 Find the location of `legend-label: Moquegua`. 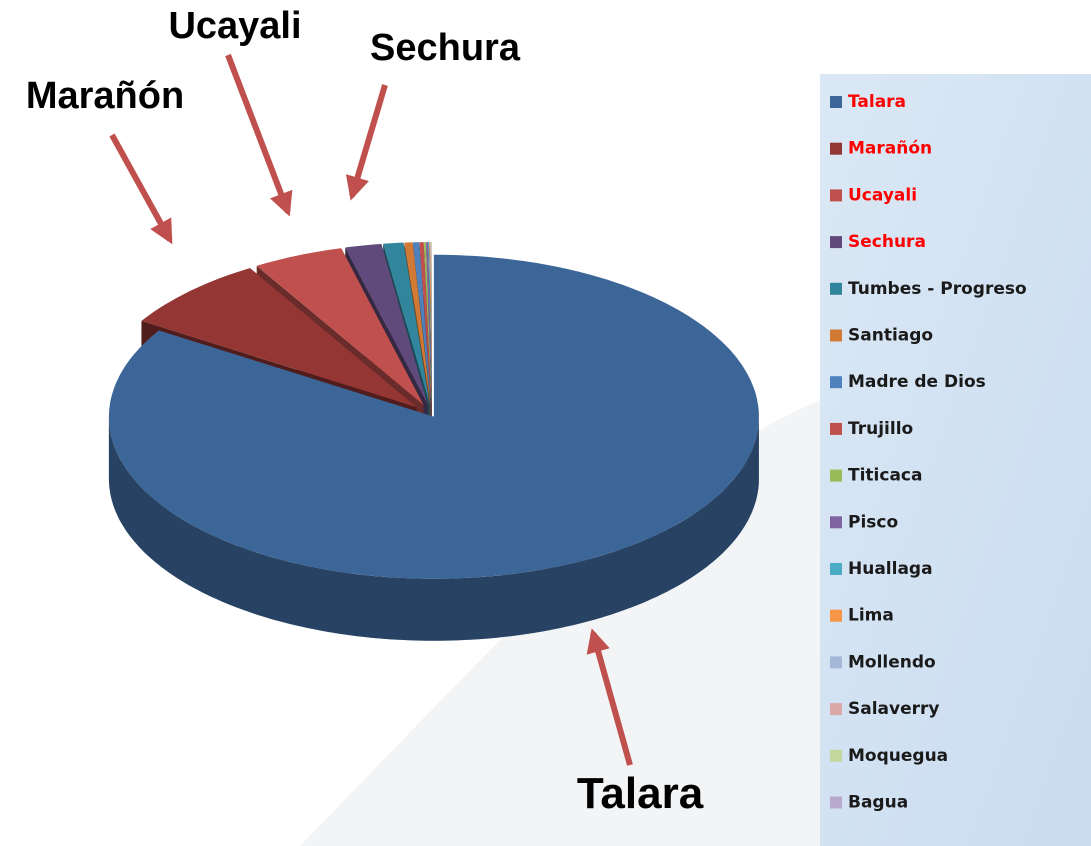

legend-label: Moquegua is located at coordinates (898, 756).